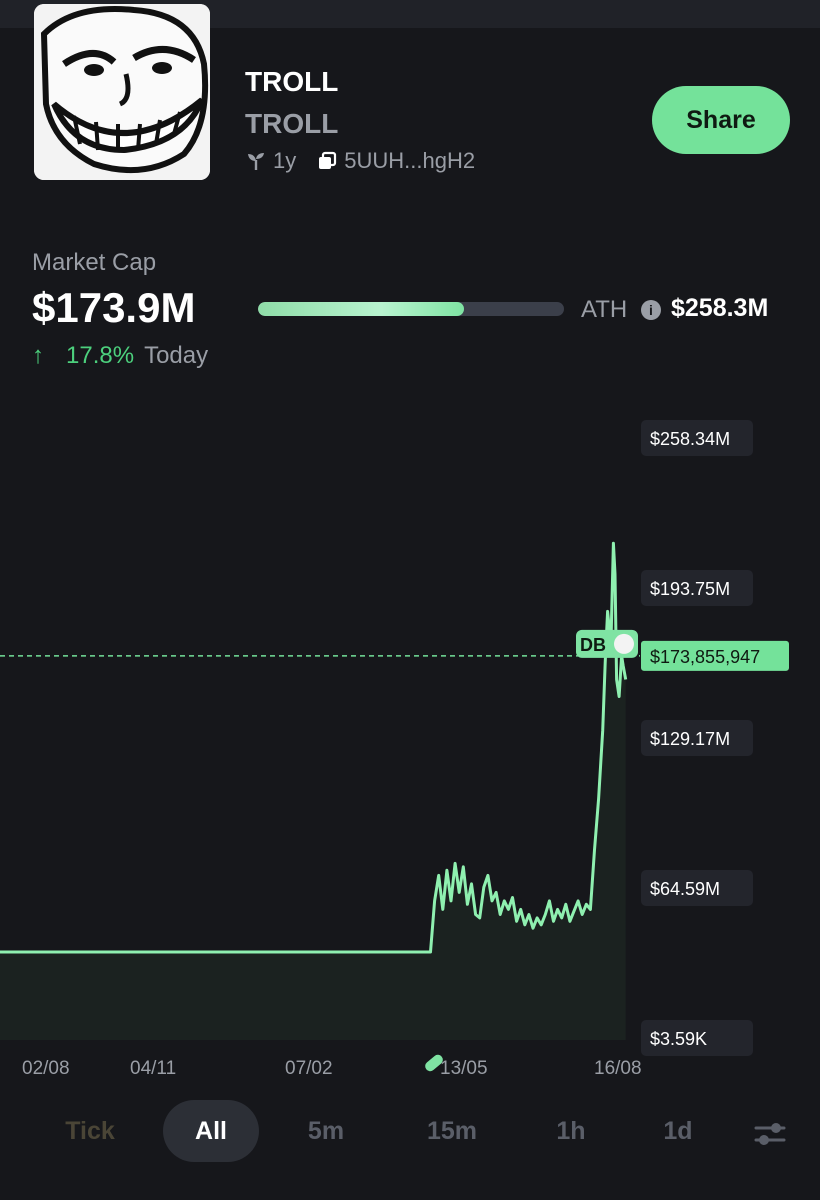 The height and width of the screenshot is (1200, 820). Describe the element at coordinates (593, 645) in the screenshot. I see `svg-text: DB` at that location.